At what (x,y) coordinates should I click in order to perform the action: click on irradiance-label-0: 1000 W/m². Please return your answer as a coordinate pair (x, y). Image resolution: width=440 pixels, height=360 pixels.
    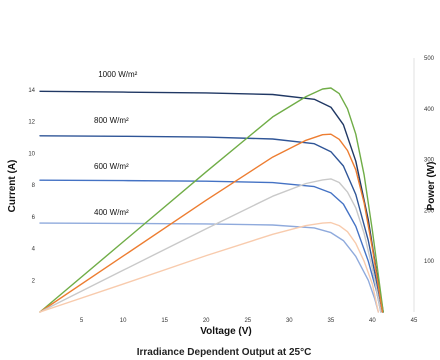
    Looking at the image, I should click on (117, 74).